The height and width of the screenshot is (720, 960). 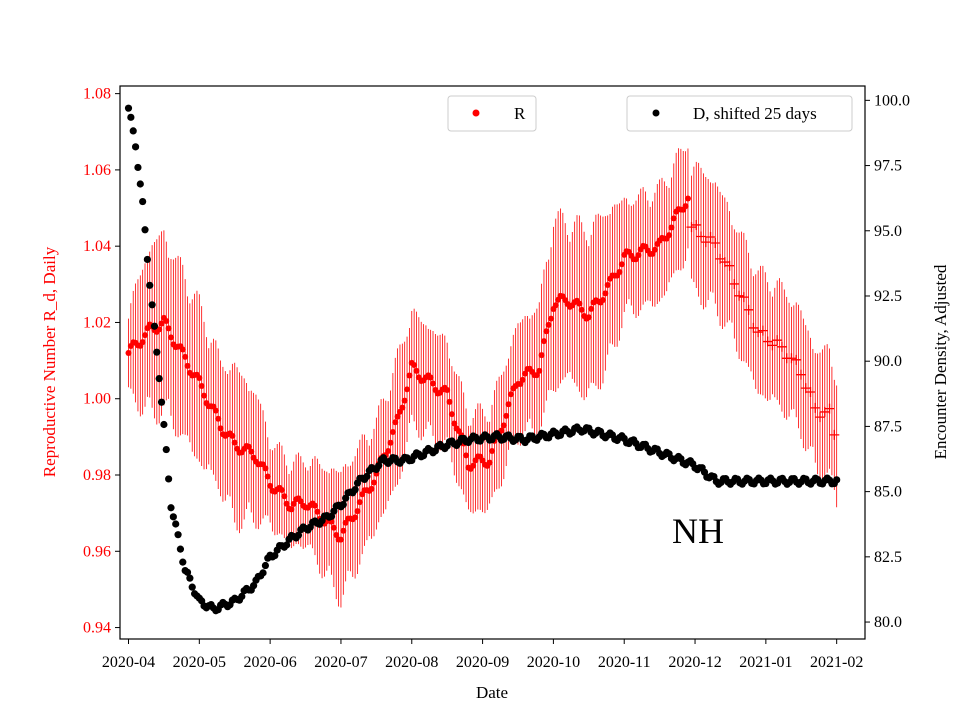 What do you see at coordinates (656, 113) in the screenshot?
I see `legend-d-marker` at bounding box center [656, 113].